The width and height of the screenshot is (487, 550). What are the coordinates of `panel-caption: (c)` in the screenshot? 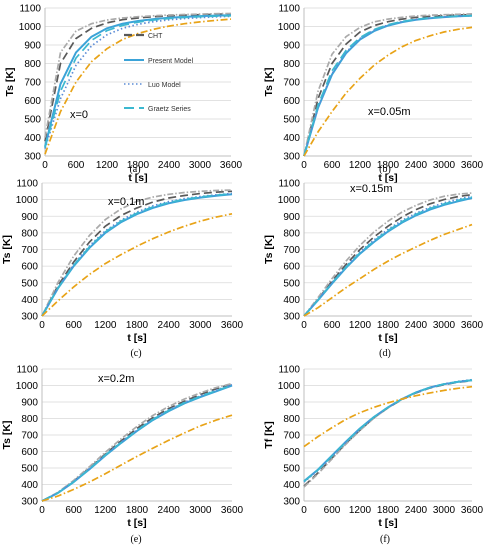 It's located at (135, 353).